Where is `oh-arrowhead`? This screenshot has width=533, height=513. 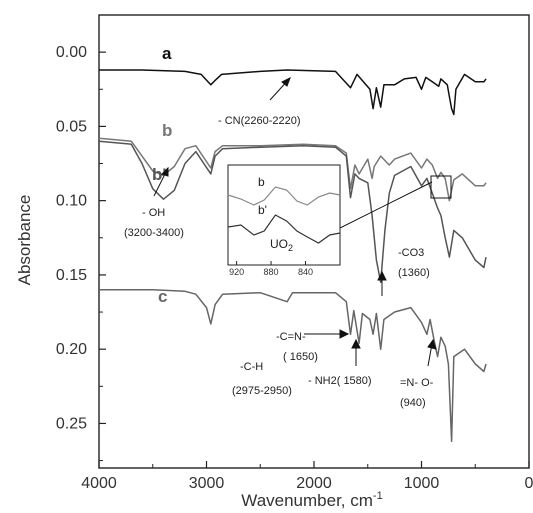 oh-arrowhead is located at coordinates (165, 171).